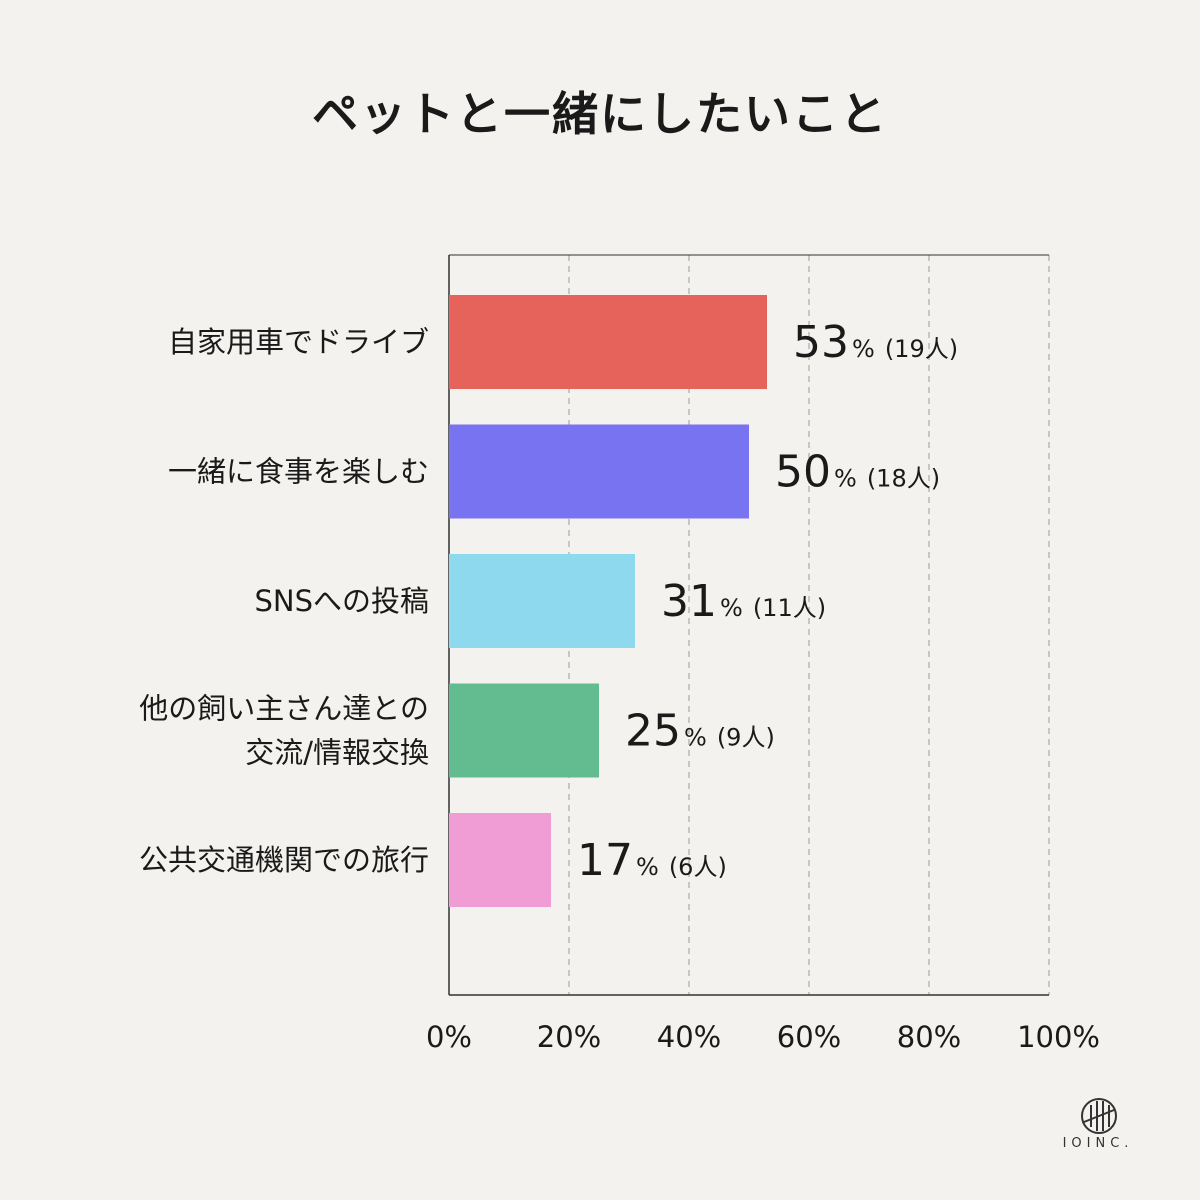 This screenshot has height=1200, width=1200. Describe the element at coordinates (653, 731) in the screenshot. I see `value-number: 25` at that location.